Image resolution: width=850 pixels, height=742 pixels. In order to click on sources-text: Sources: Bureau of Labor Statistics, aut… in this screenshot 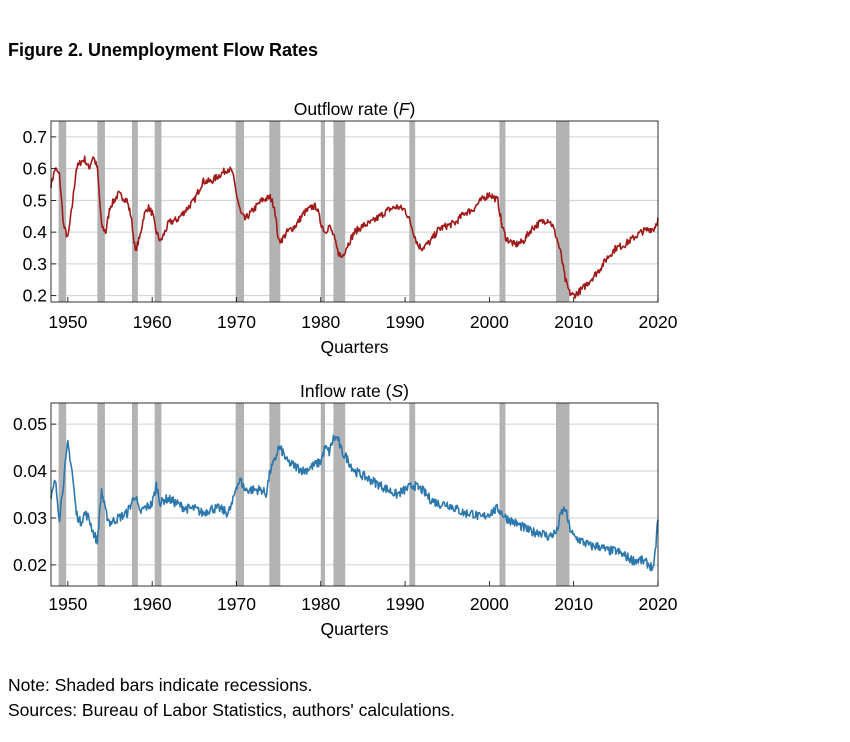, I will do `click(231, 710)`.